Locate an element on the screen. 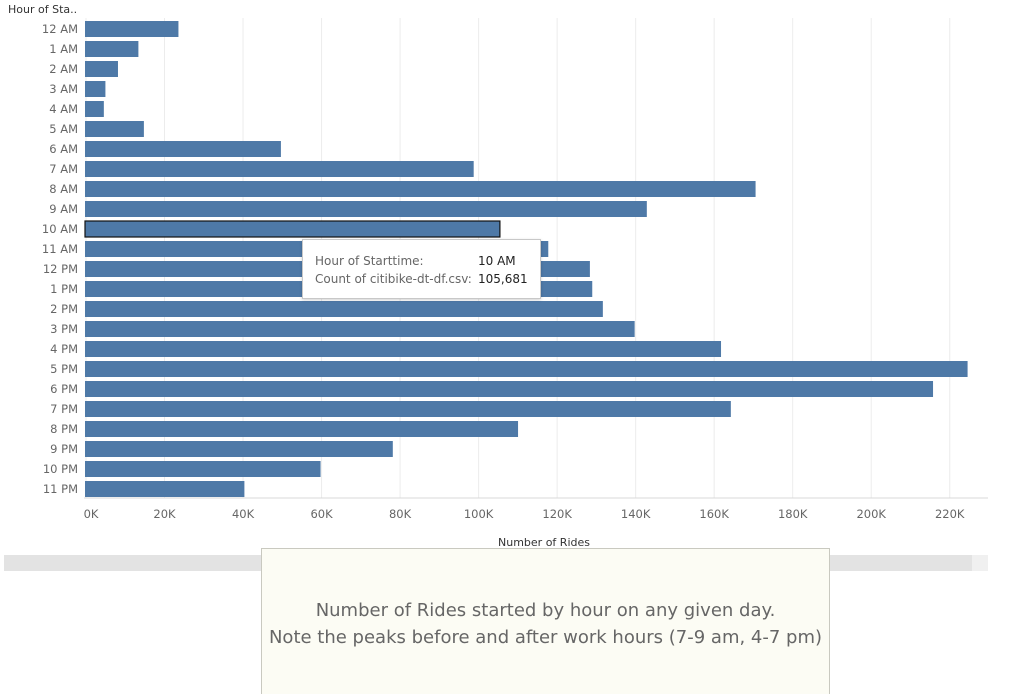 The image size is (1011, 694). y-tick-label: 7 AM is located at coordinates (63, 169).